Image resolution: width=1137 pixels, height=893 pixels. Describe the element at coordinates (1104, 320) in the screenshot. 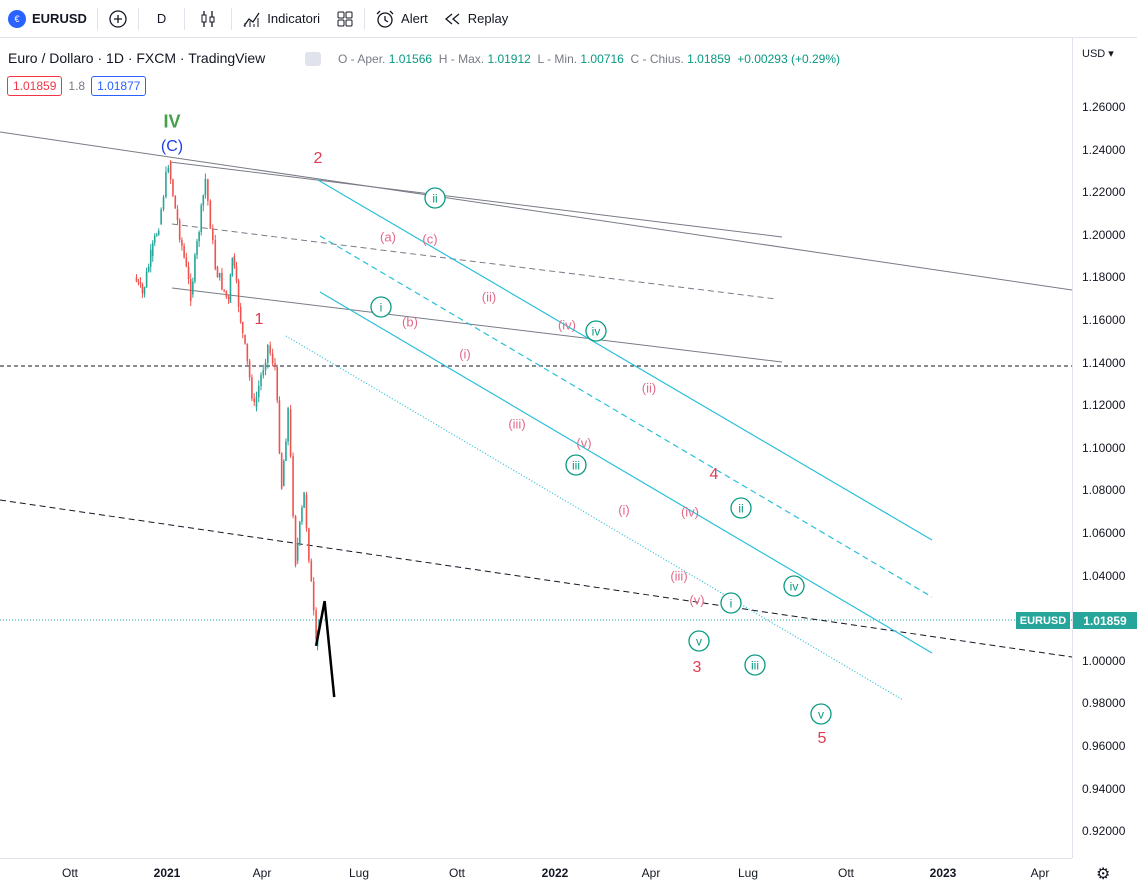

I see `price-axis-label: 1.16000` at that location.